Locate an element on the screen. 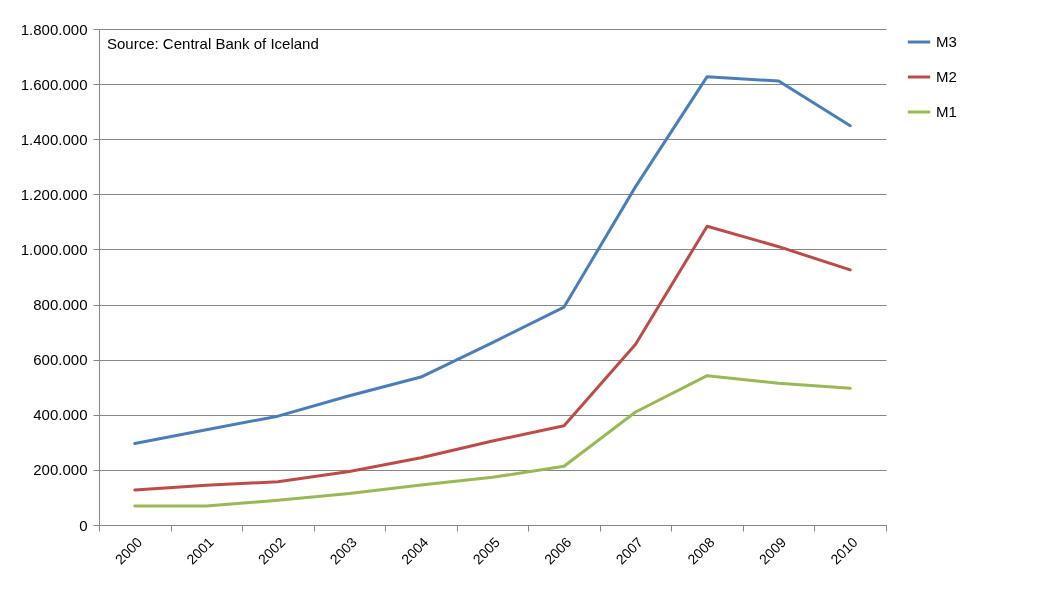  annotation: Source: Central Bank of Iceland is located at coordinates (213, 43).